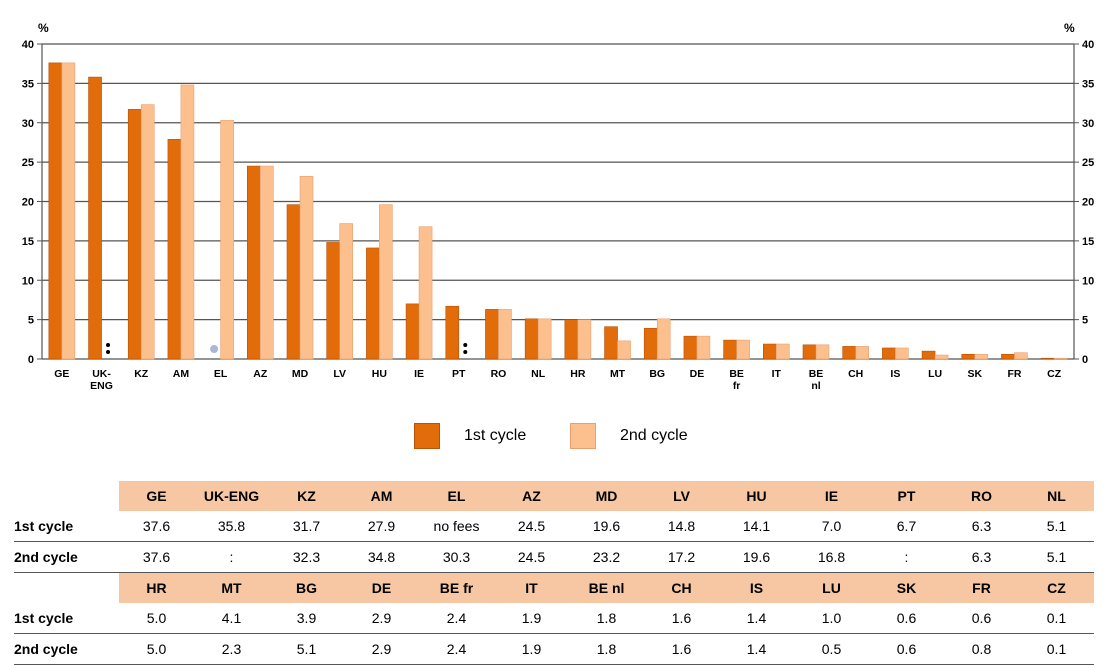 The height and width of the screenshot is (665, 1106). Describe the element at coordinates (227, 240) in the screenshot. I see `bar-2nd-cycle-el` at that location.